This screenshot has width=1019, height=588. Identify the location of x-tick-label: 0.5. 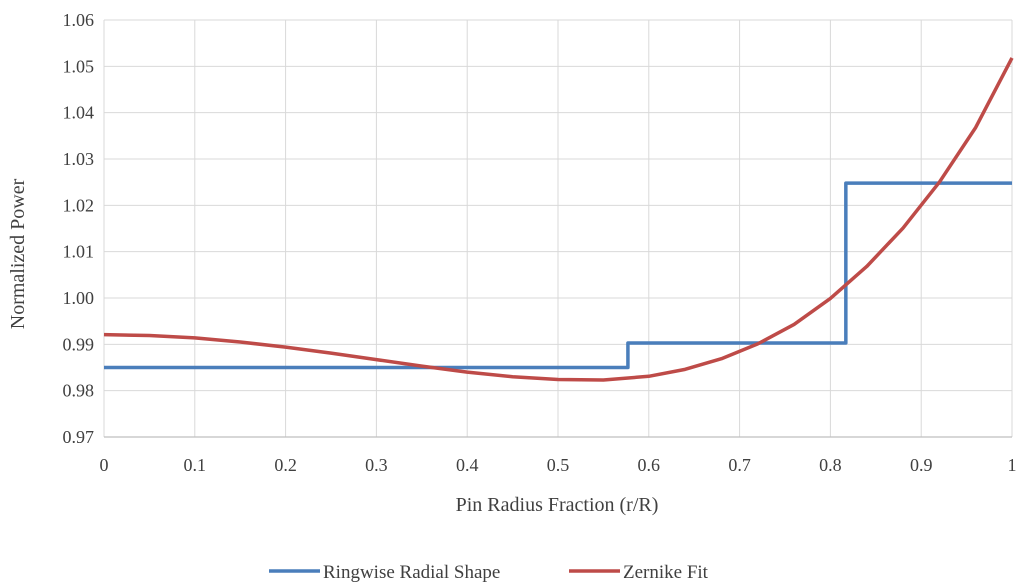
(558, 465).